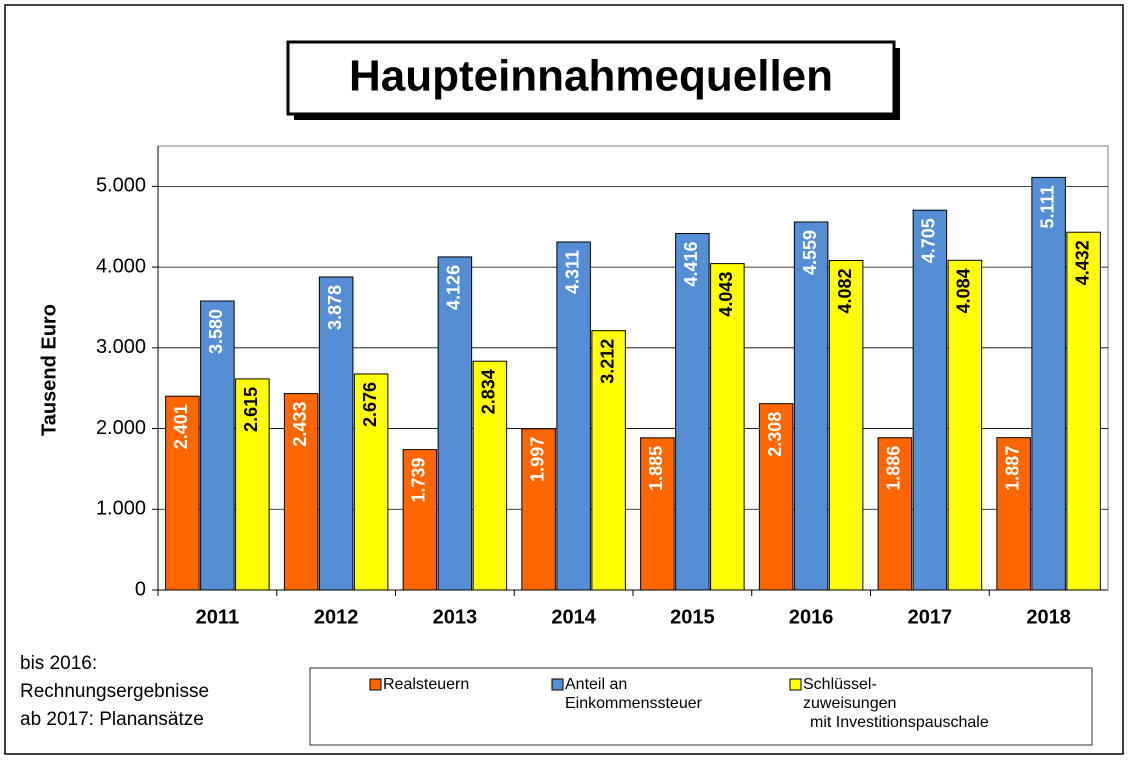 Image resolution: width=1129 pixels, height=760 pixels. I want to click on data-label: 2.834, so click(489, 391).